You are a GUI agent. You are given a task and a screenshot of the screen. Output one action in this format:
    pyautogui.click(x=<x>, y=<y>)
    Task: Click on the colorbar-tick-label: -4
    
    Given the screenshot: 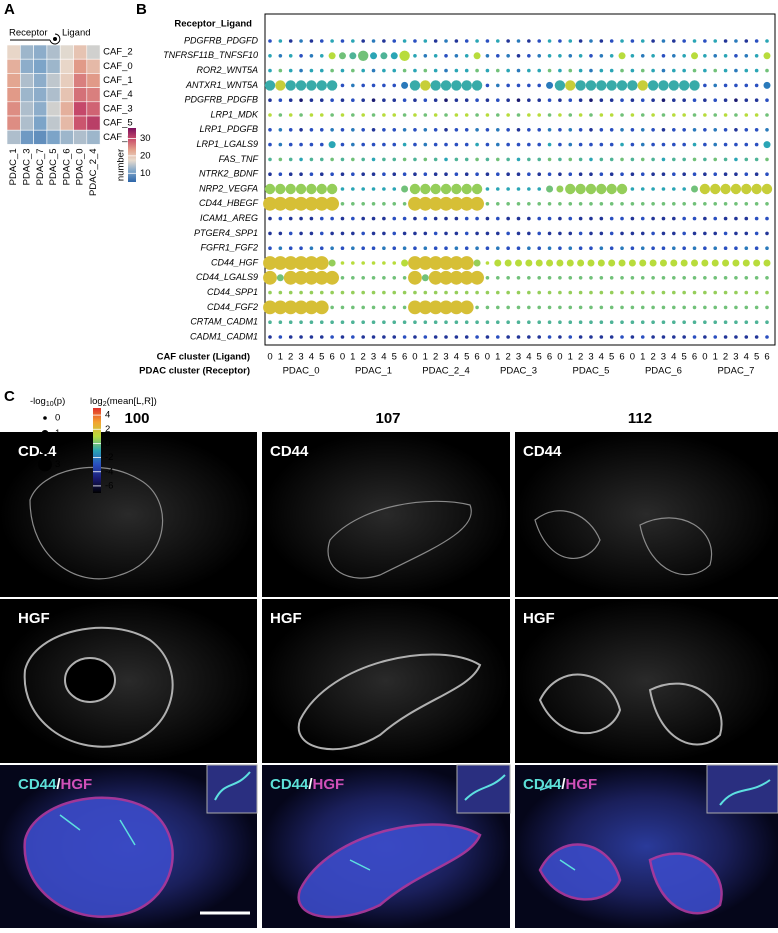 What is the action you would take?
    pyautogui.click(x=109, y=471)
    